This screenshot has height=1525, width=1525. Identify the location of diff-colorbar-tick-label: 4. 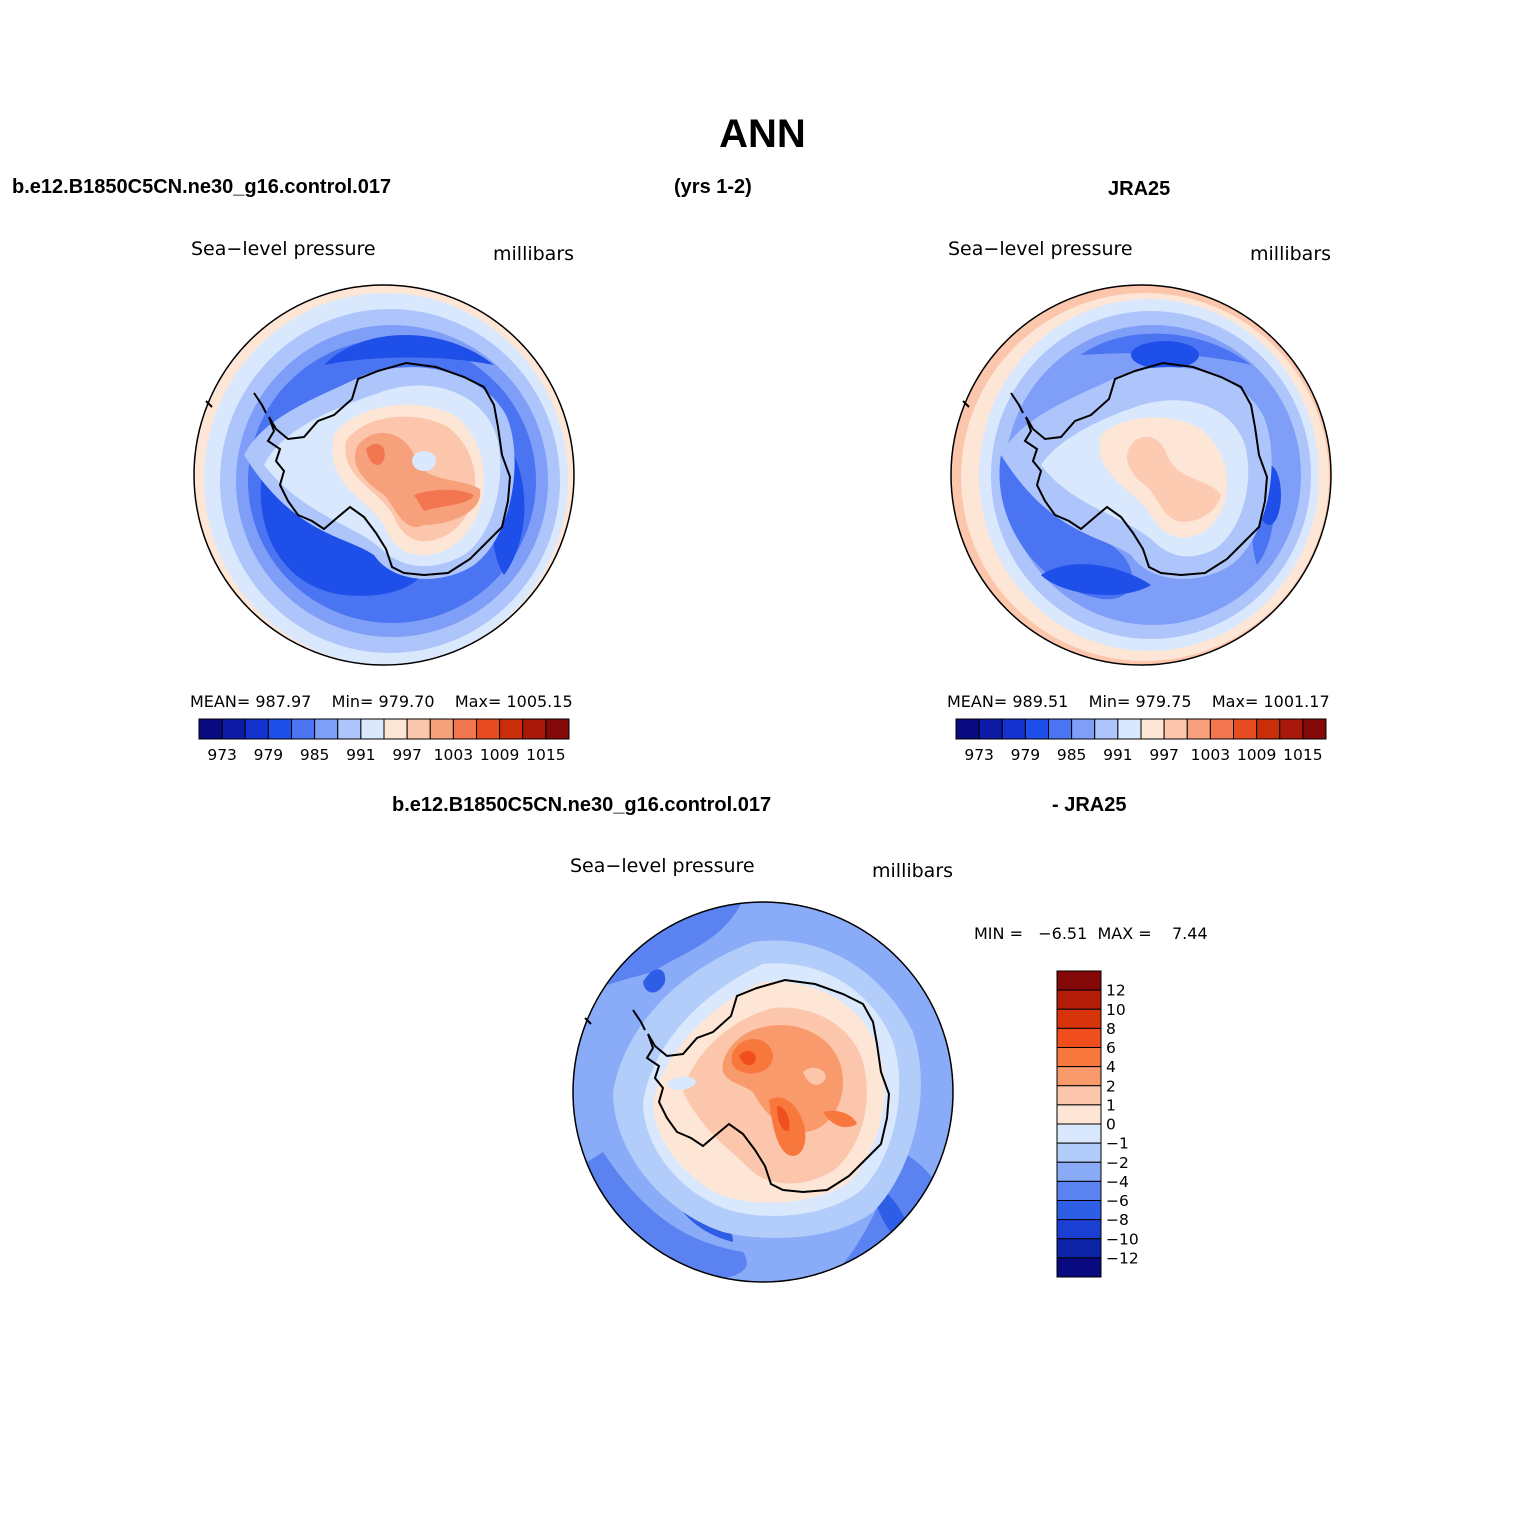
(1111, 1067).